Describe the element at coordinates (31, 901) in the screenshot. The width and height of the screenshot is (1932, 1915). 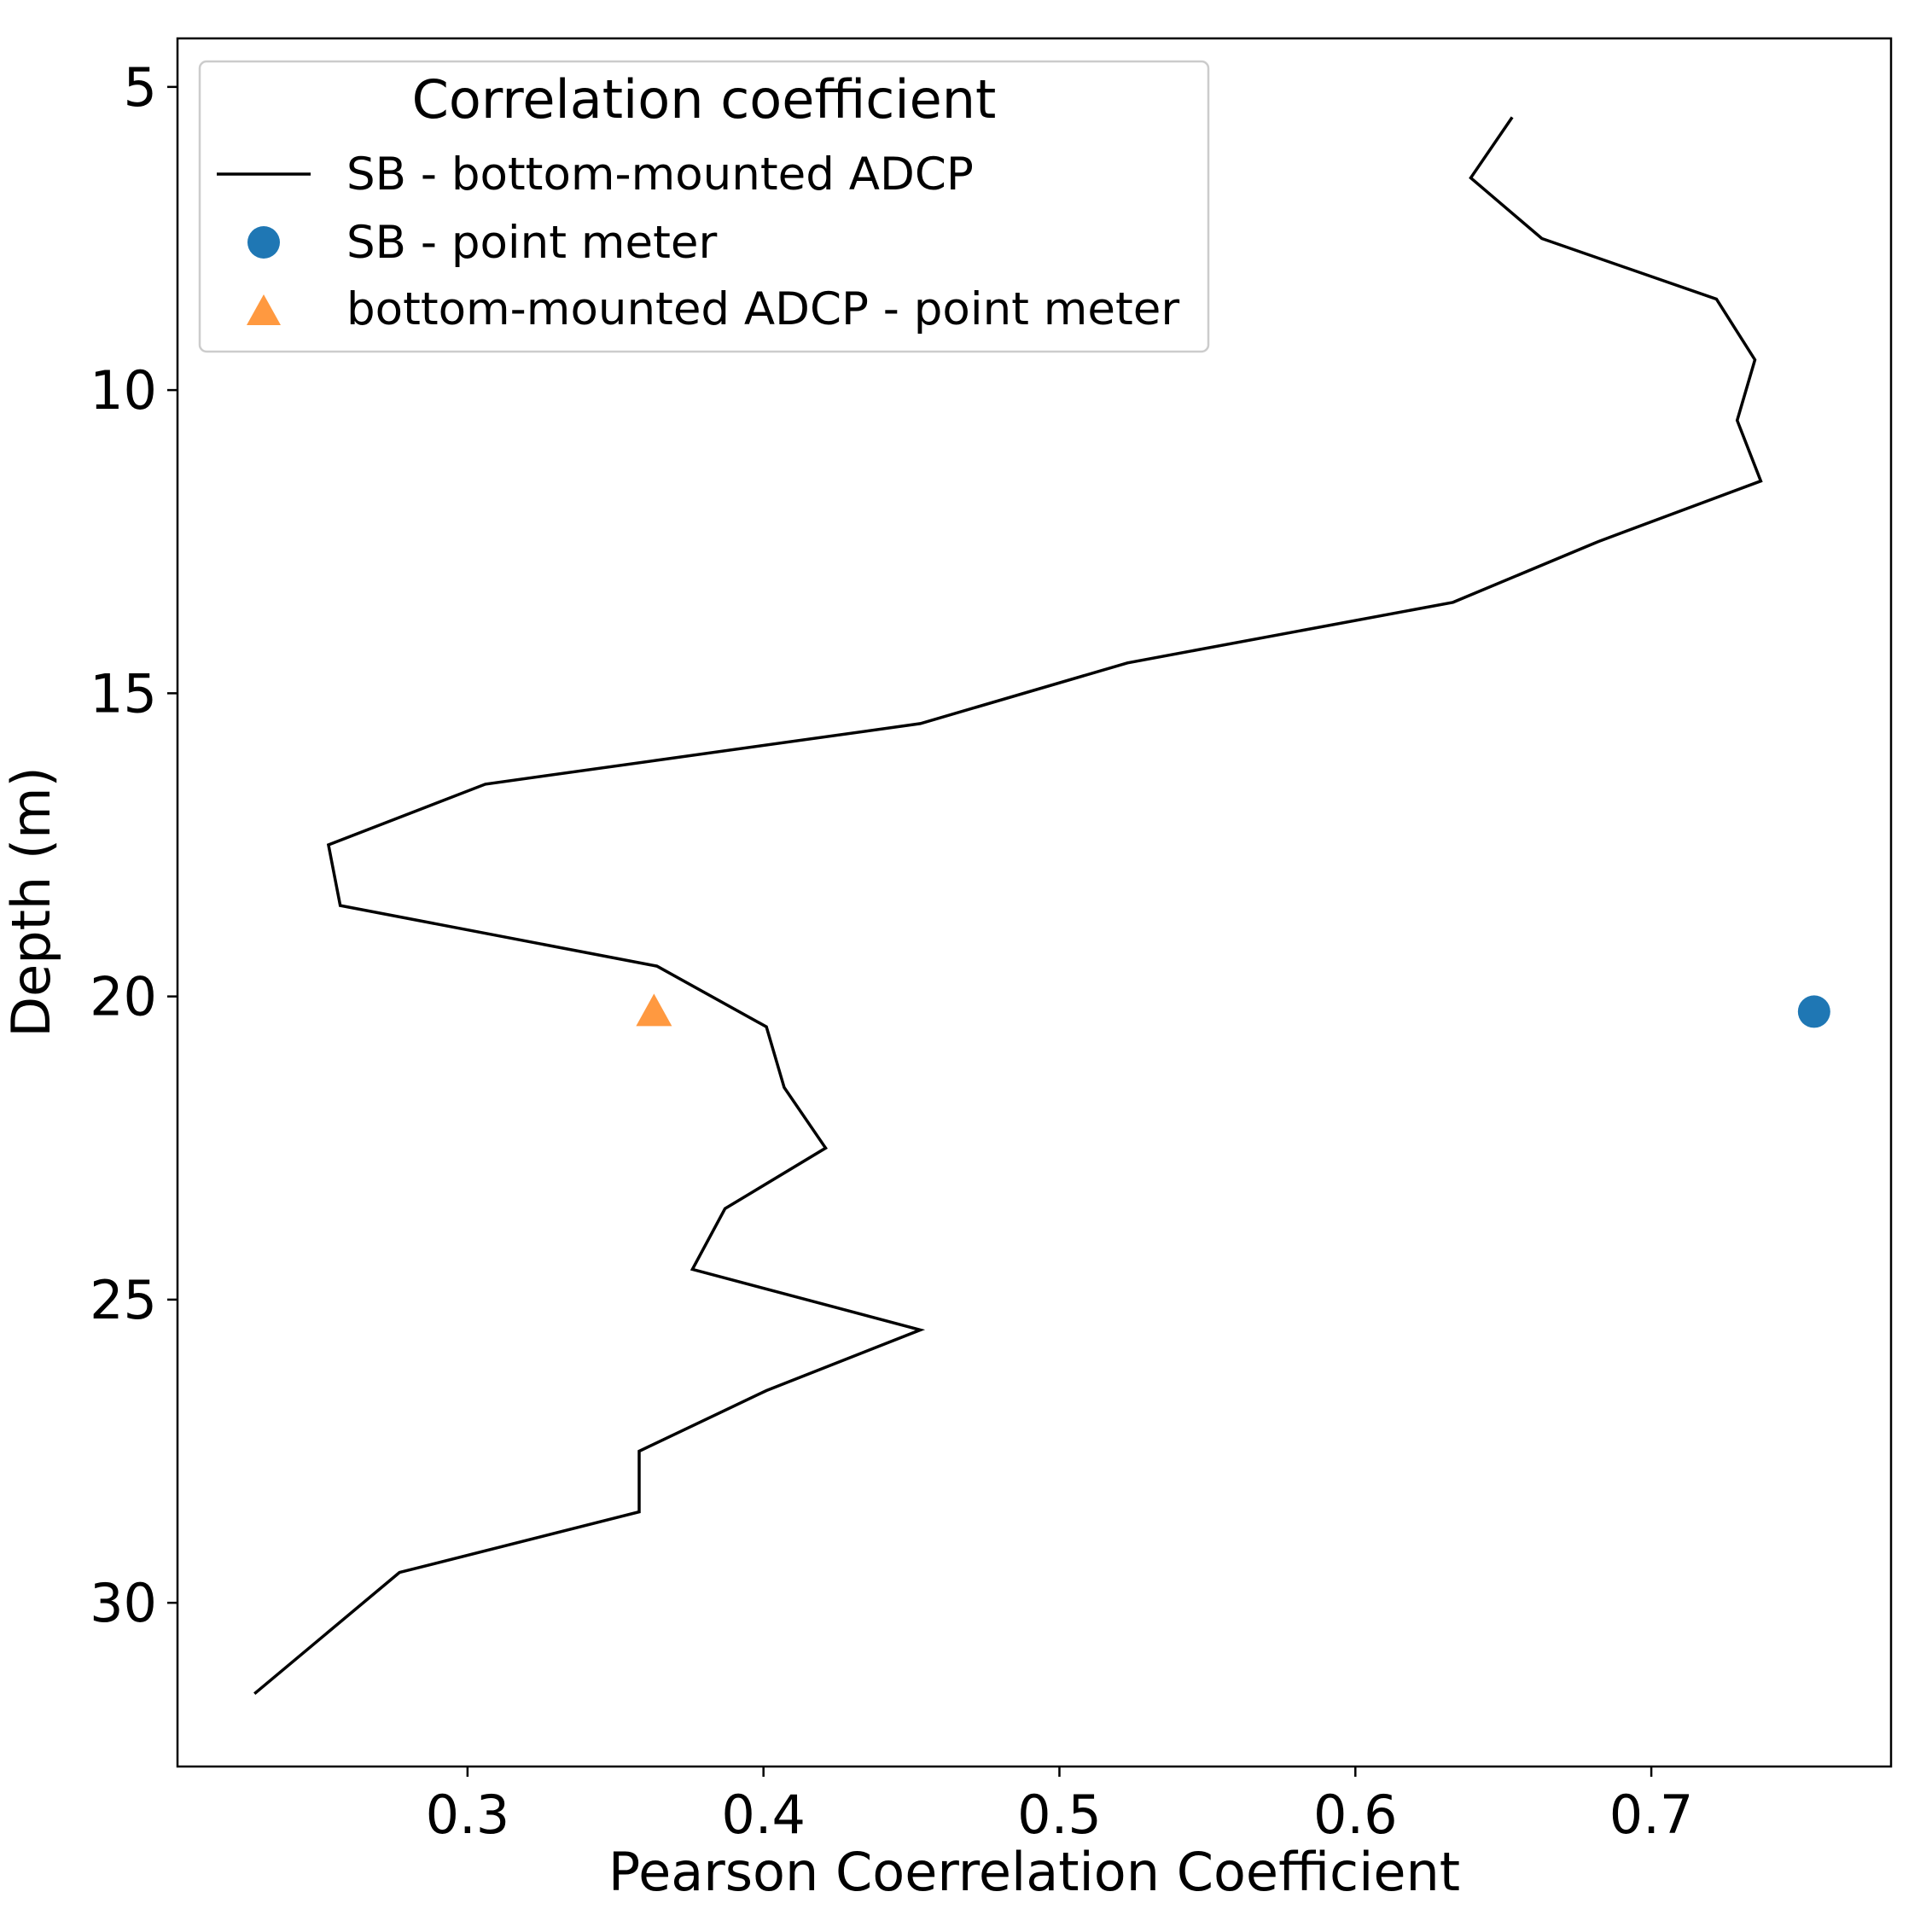
I see `y-axis-label: Depth (m)` at that location.